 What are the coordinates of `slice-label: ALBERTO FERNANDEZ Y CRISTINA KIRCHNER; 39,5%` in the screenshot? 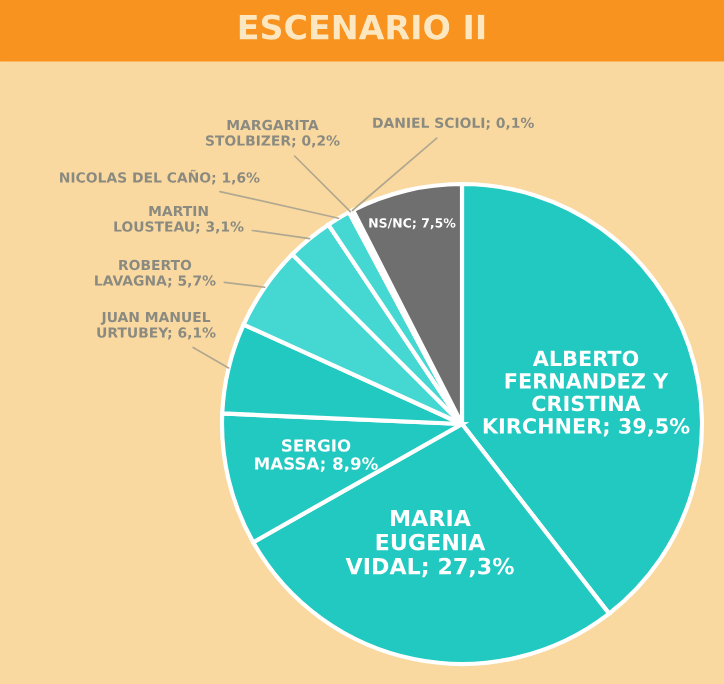 It's located at (586, 393).